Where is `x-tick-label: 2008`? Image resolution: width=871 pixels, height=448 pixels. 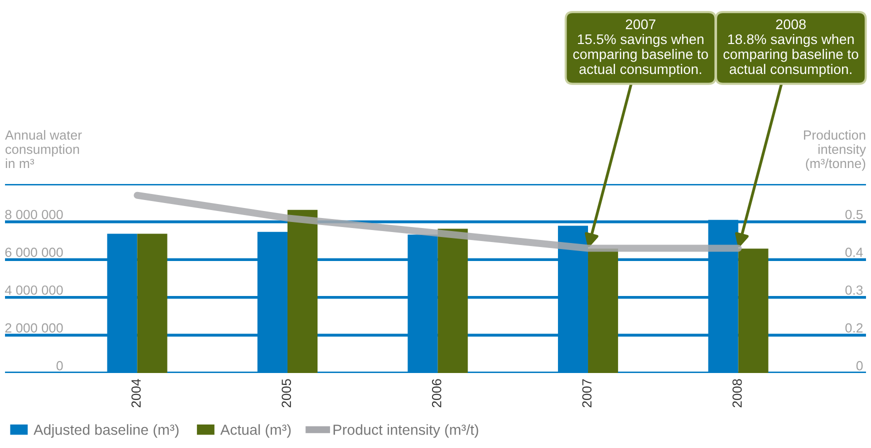 x-tick-label: 2008 is located at coordinates (737, 393).